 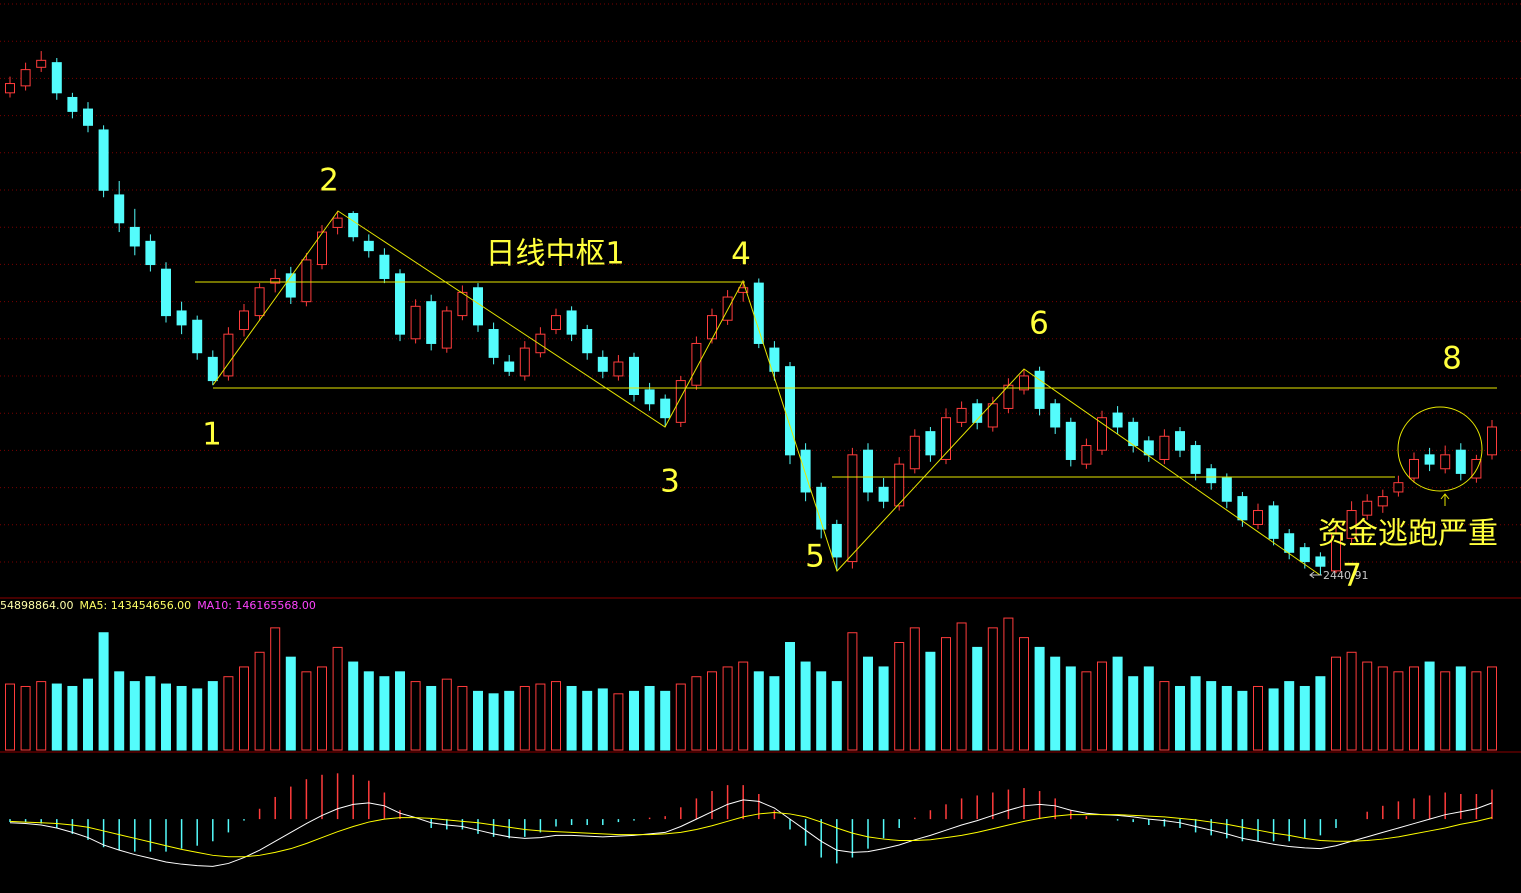 I want to click on wave-label: 4, so click(x=741, y=255).